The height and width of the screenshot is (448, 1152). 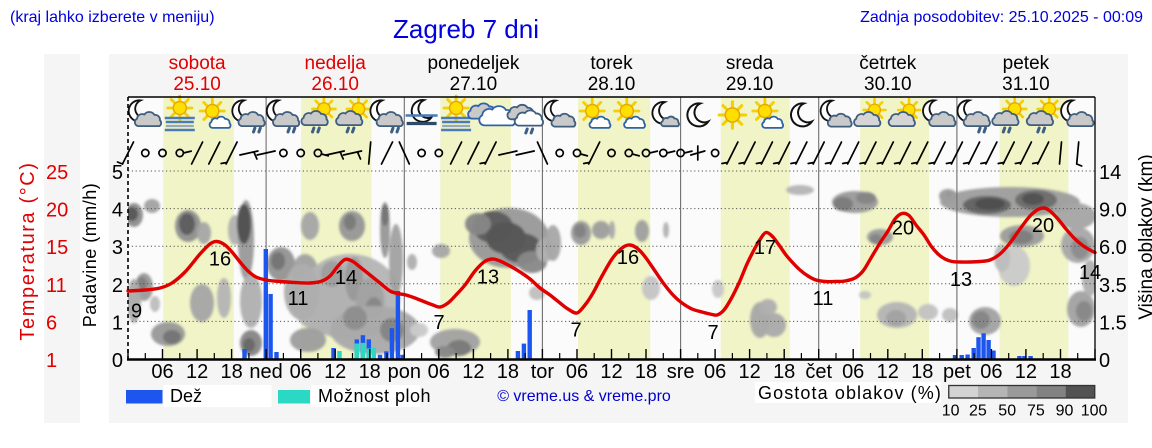 What do you see at coordinates (612, 84) in the screenshot?
I see `svg-text: 28.10` at bounding box center [612, 84].